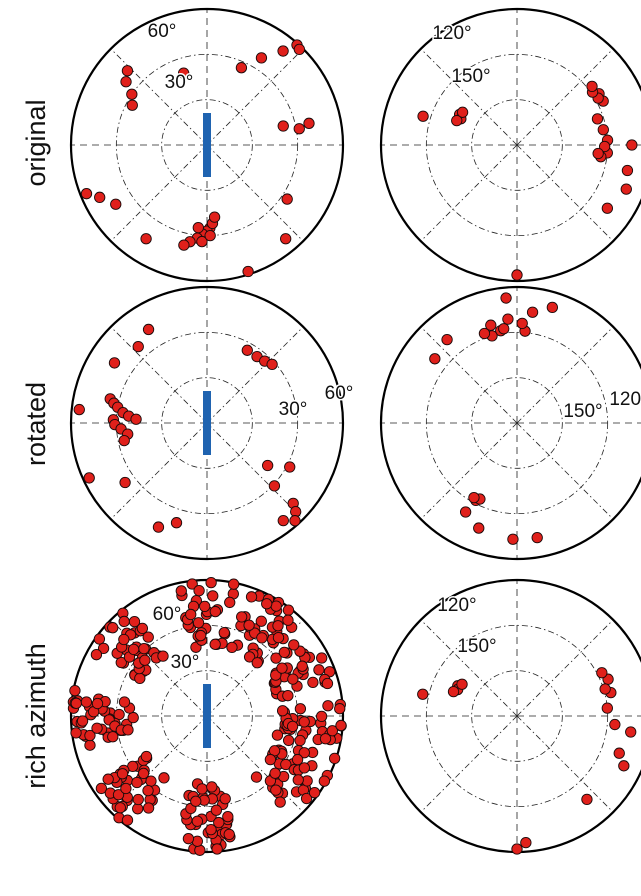  Describe the element at coordinates (451, 33) in the screenshot. I see `ring-label: 120°` at that location.